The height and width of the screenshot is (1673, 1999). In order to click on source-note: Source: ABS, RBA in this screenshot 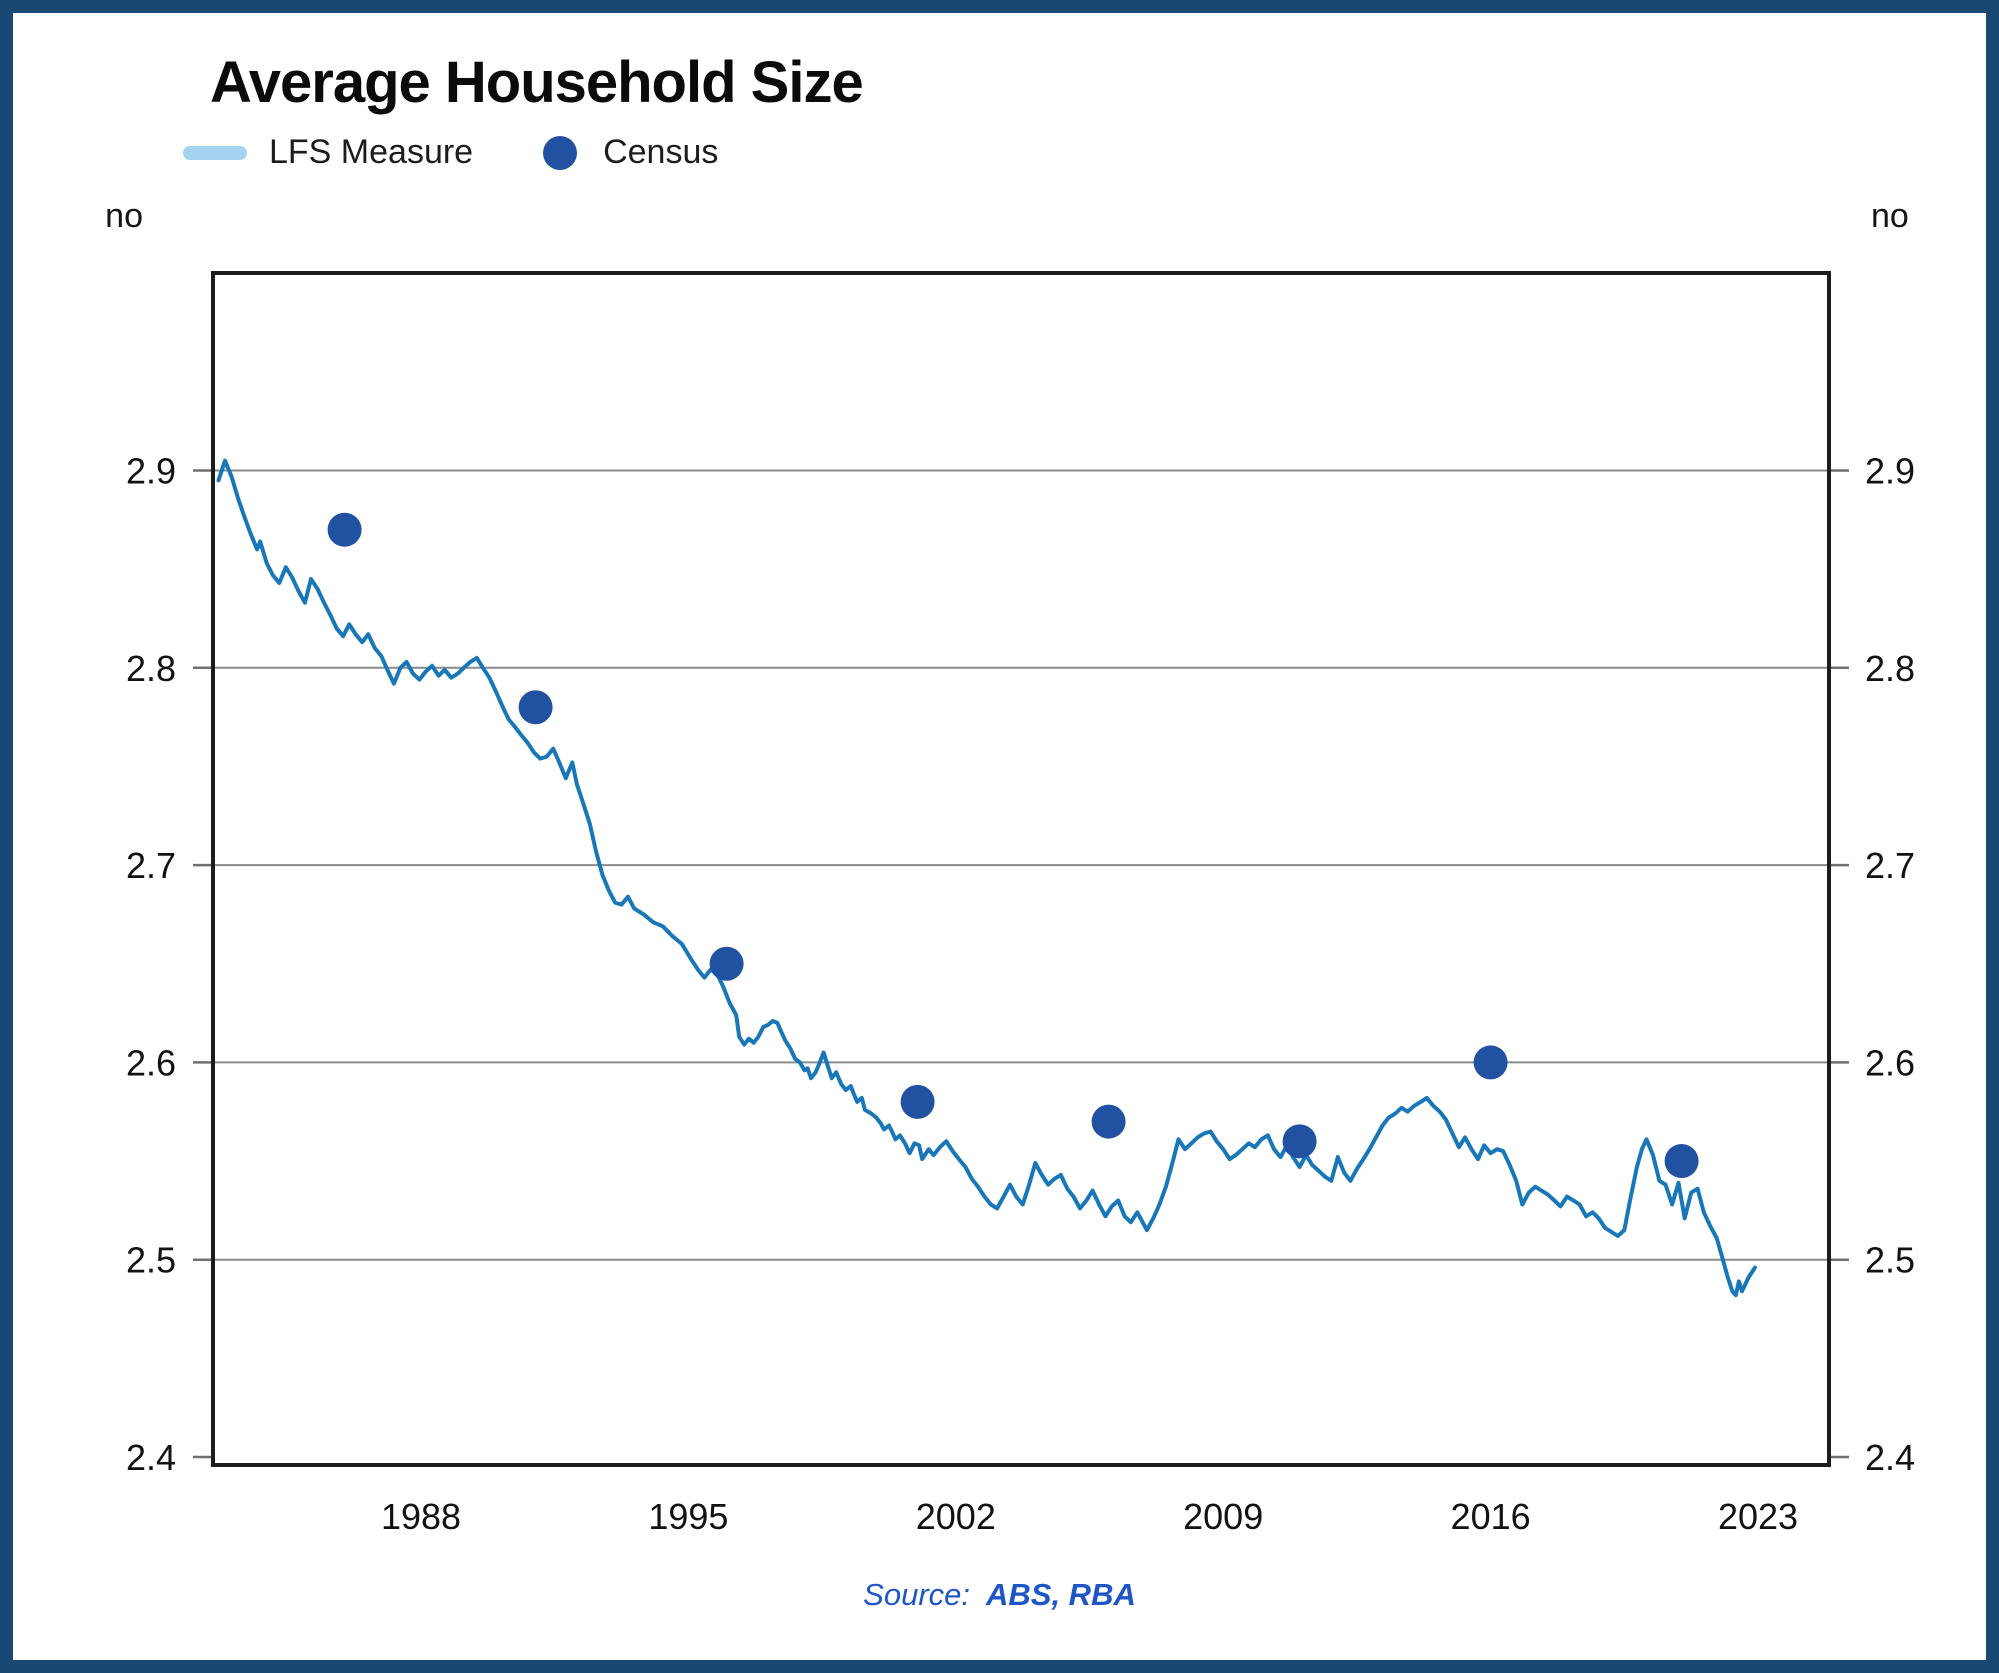, I will do `click(999, 1595)`.